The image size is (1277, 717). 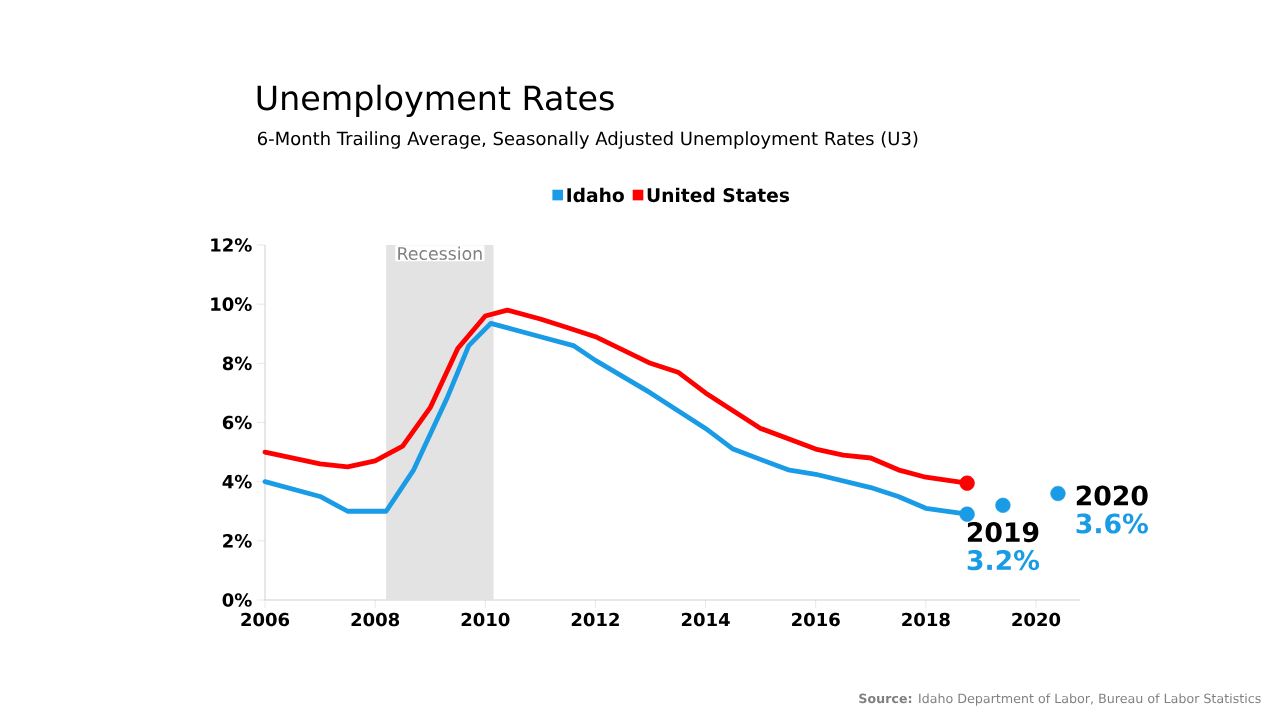 What do you see at coordinates (237, 363) in the screenshot?
I see `y-tick-label: 8%` at bounding box center [237, 363].